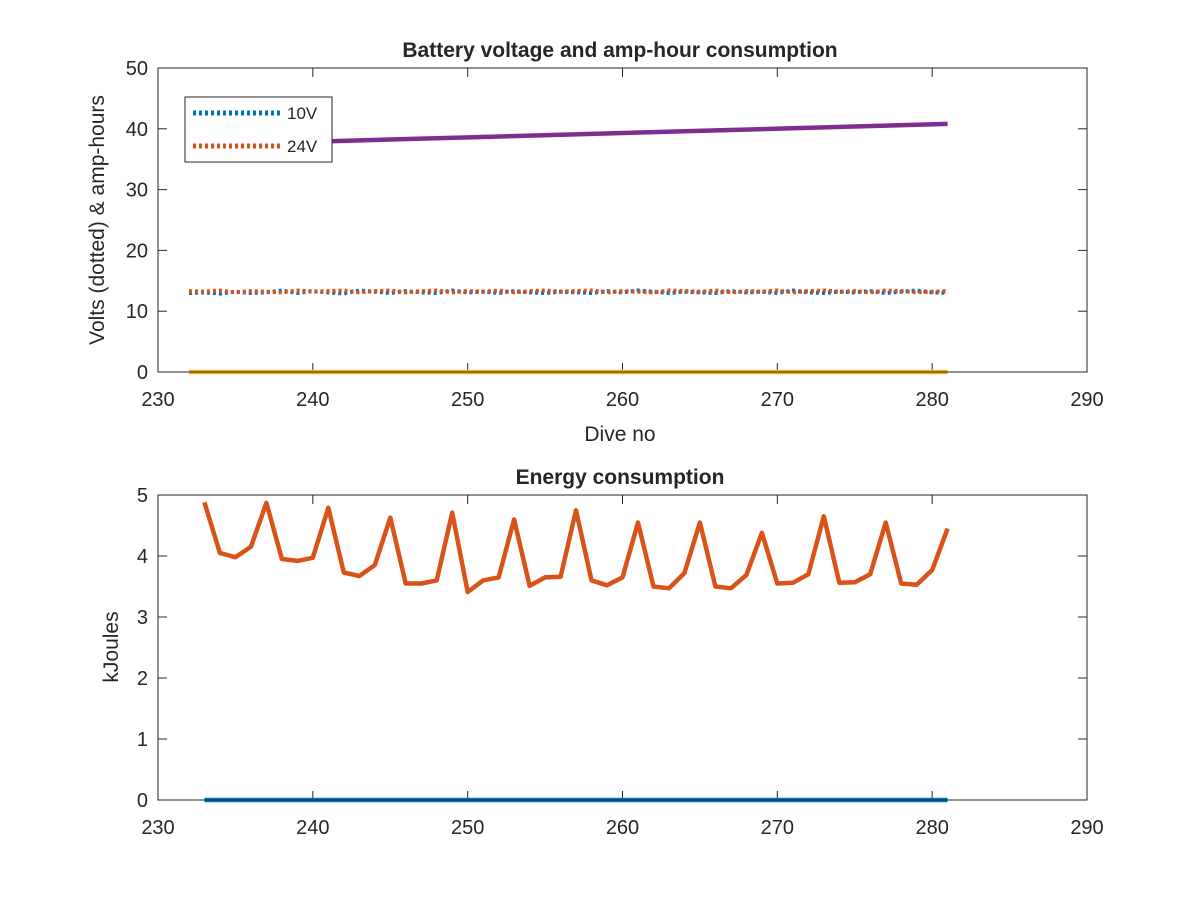 The height and width of the screenshot is (900, 1200). Describe the element at coordinates (312, 400) in the screenshot. I see `battery-xtick-label: 240` at that location.